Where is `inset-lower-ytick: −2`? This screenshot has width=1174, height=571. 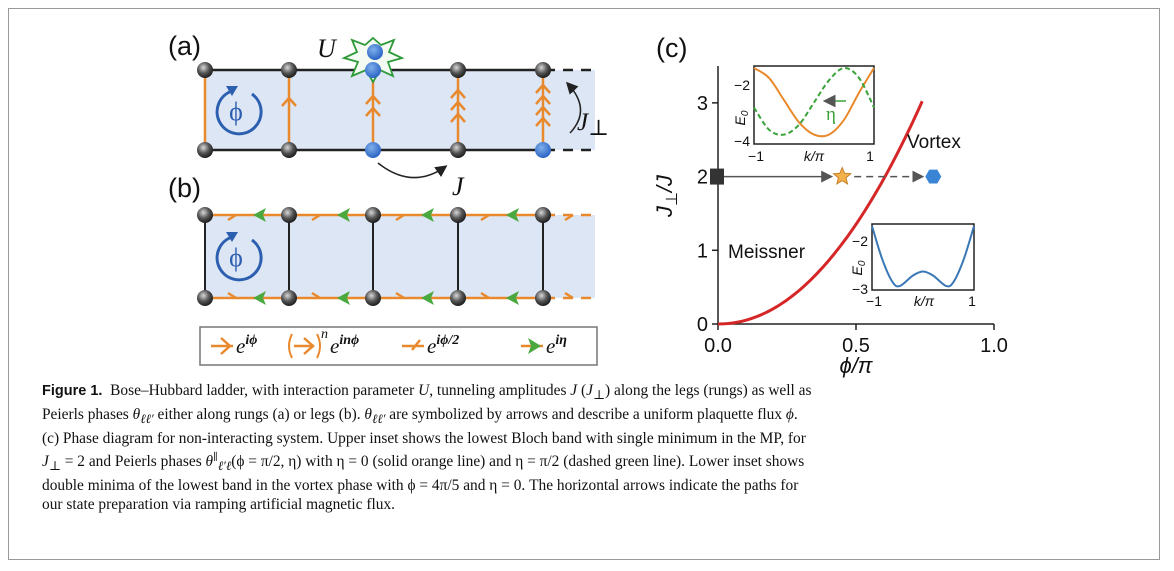 inset-lower-ytick: −2 is located at coordinates (860, 241).